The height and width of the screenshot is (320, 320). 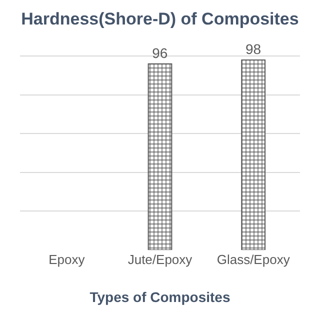 I want to click on x-tick-label: Epoxy, so click(x=67, y=259).